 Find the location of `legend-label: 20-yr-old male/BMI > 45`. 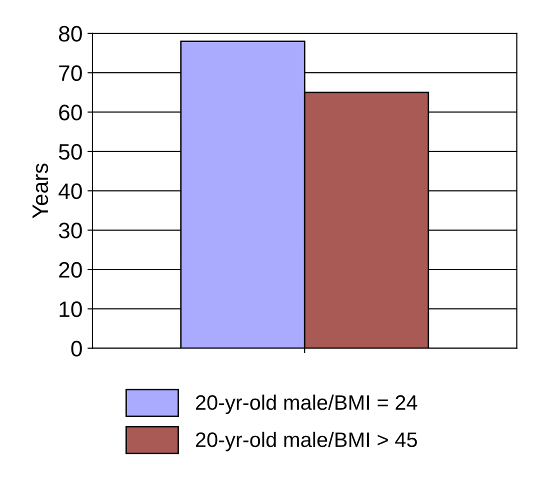

legend-label: 20-yr-old male/BMI > 45 is located at coordinates (306, 442).